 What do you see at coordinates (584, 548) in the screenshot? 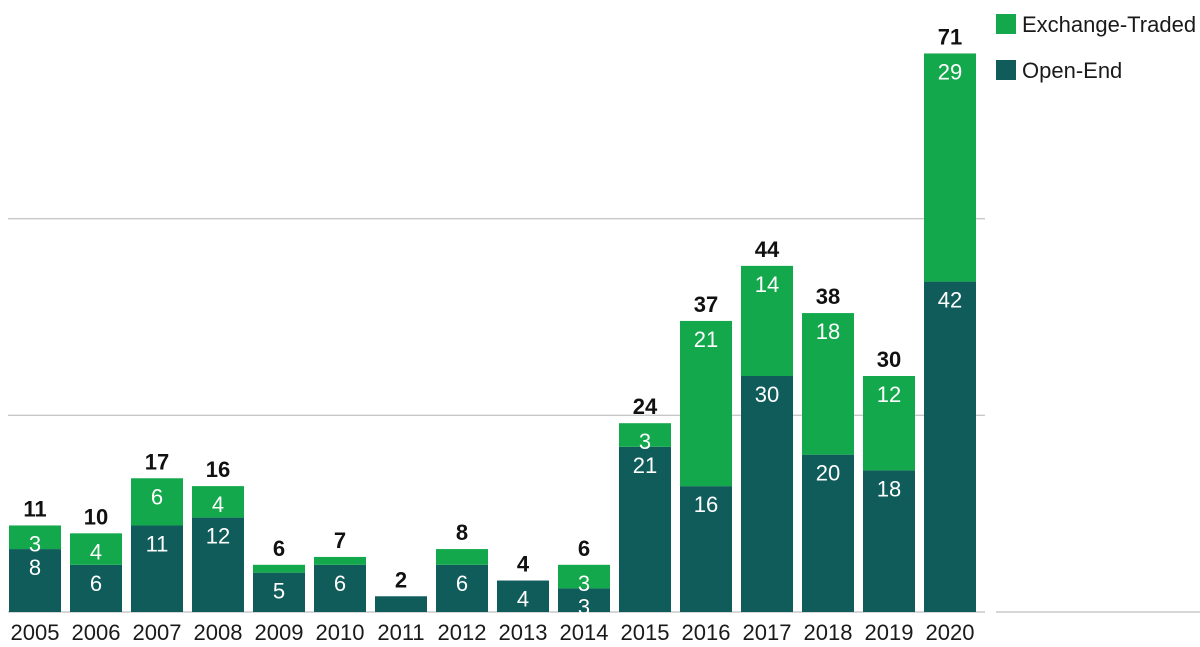
I see `total-label-2014: 6` at bounding box center [584, 548].